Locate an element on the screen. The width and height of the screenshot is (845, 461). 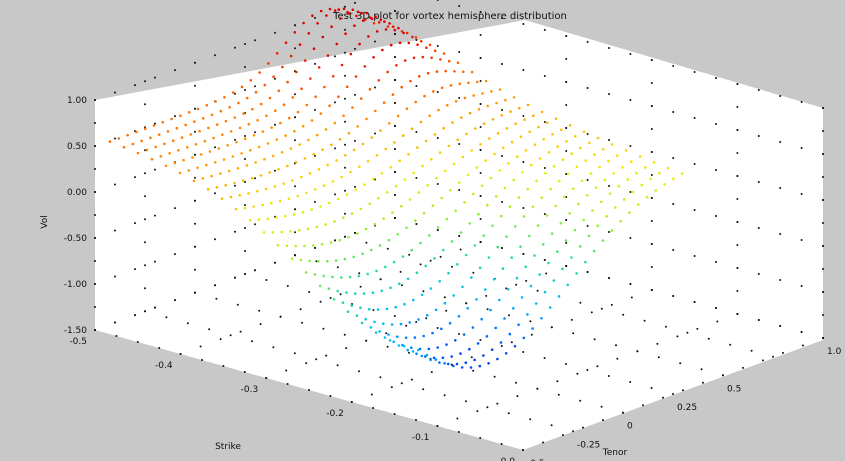
y-tick-label: 0.25 is located at coordinates (687, 408).